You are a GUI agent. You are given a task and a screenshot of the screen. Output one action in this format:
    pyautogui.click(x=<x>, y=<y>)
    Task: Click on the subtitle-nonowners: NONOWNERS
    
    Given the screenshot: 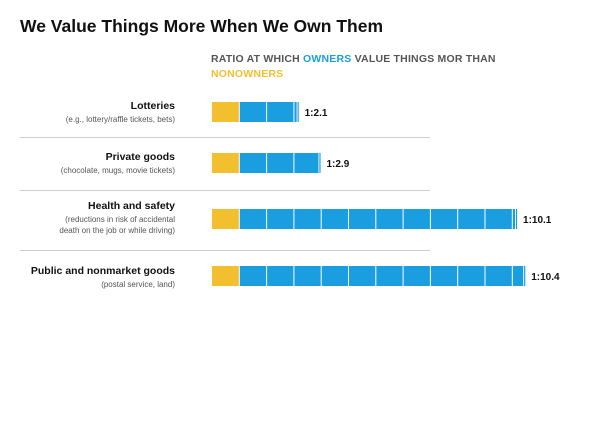 What is the action you would take?
    pyautogui.click(x=247, y=74)
    